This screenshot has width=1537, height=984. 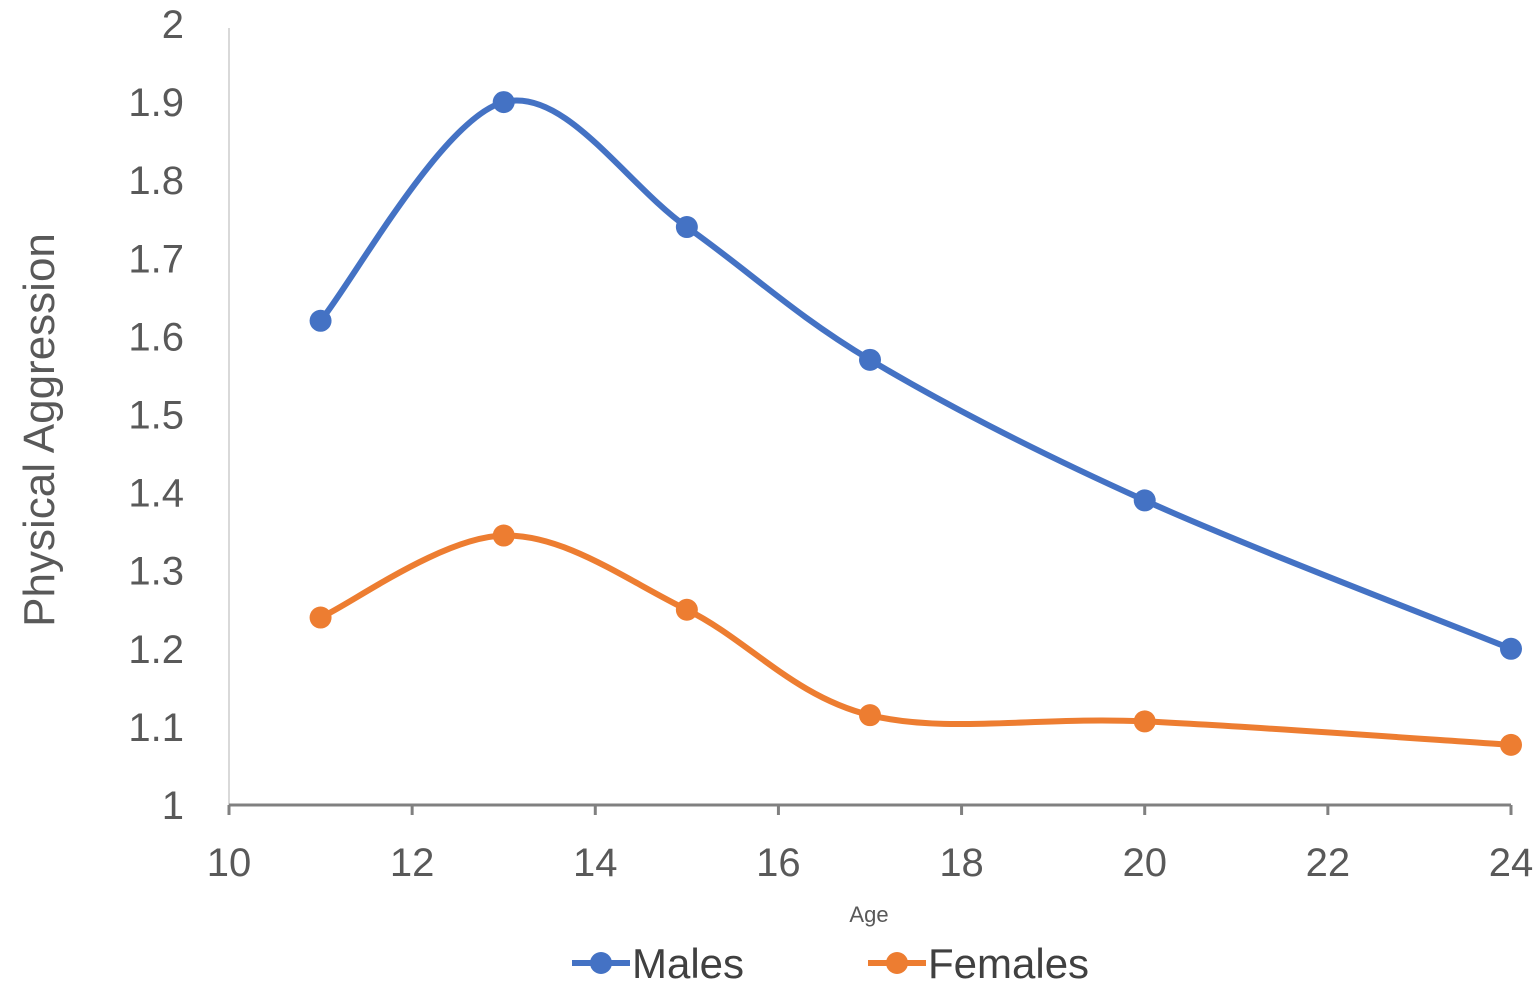 I want to click on y-tick-label: 1.6, so click(x=156, y=337).